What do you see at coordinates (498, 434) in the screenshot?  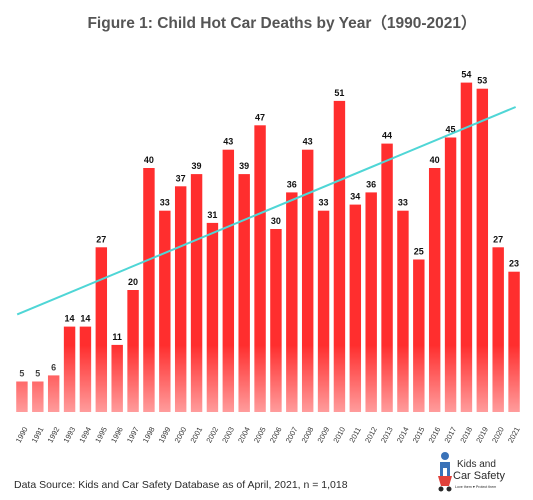 I see `x-tick-2020: 2020` at bounding box center [498, 434].